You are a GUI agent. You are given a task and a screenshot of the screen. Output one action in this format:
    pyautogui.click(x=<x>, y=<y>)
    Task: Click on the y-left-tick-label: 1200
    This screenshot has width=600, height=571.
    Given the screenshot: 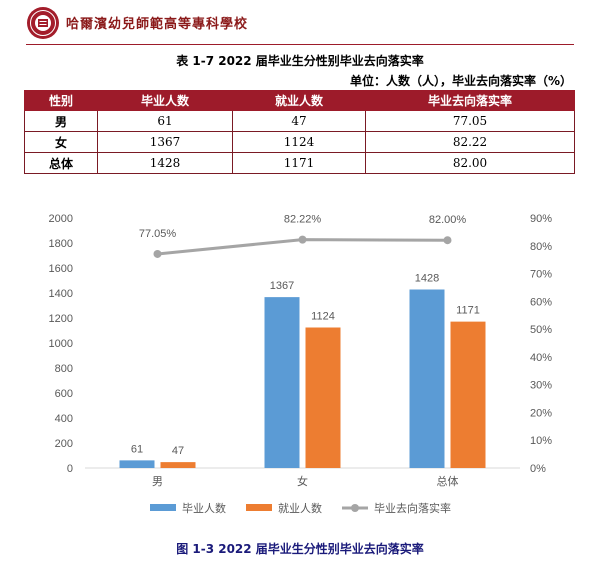 What is the action you would take?
    pyautogui.click(x=61, y=319)
    